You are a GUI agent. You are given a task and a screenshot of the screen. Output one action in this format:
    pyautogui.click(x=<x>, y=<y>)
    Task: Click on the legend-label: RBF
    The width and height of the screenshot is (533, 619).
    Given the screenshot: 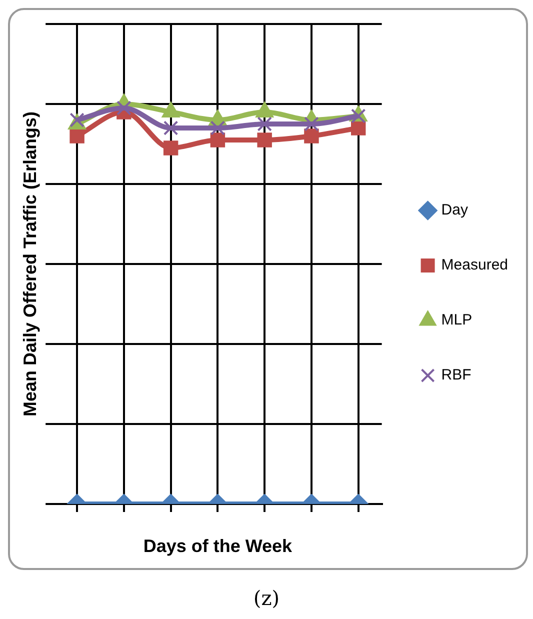 What is the action you would take?
    pyautogui.click(x=456, y=375)
    